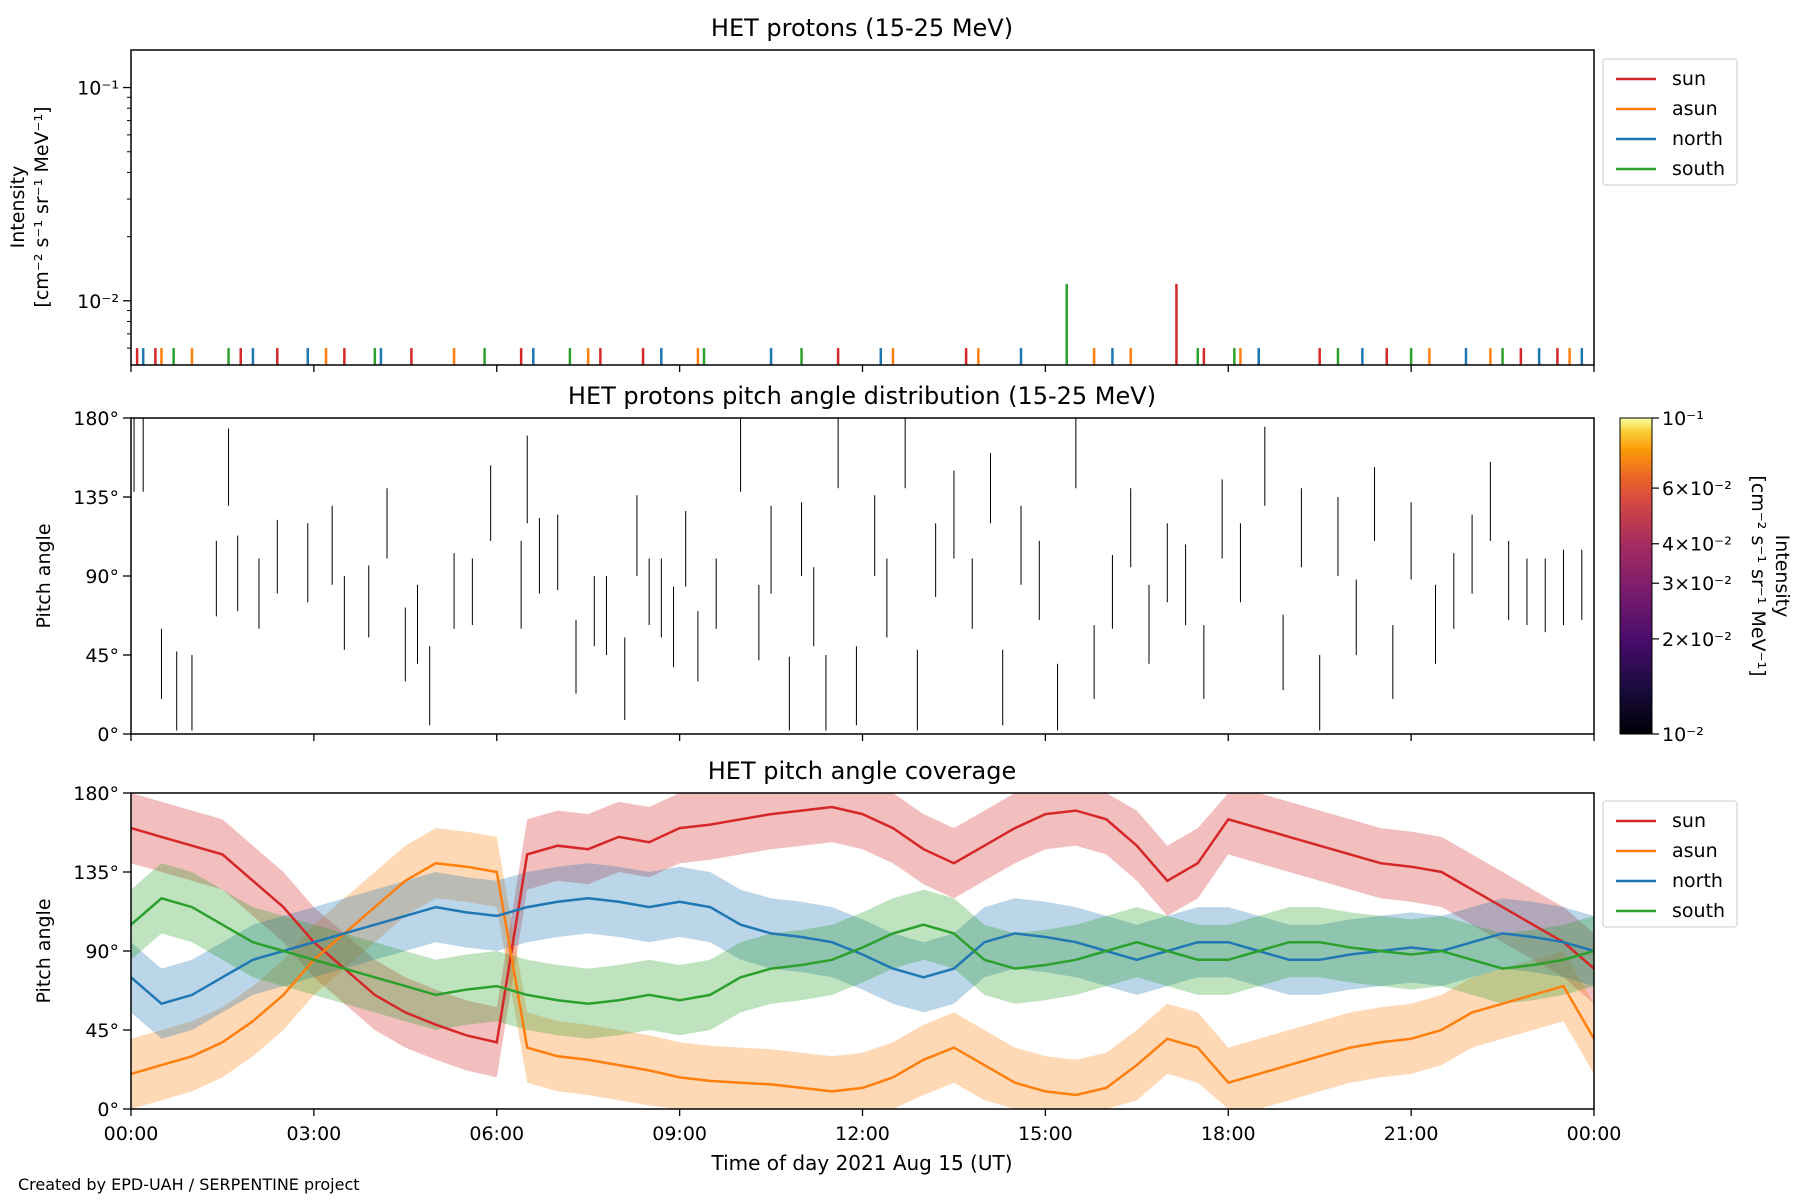 This screenshot has width=1800, height=1200. Describe the element at coordinates (44, 950) in the screenshot. I see `coverage-ylabel: Pitch angle` at that location.